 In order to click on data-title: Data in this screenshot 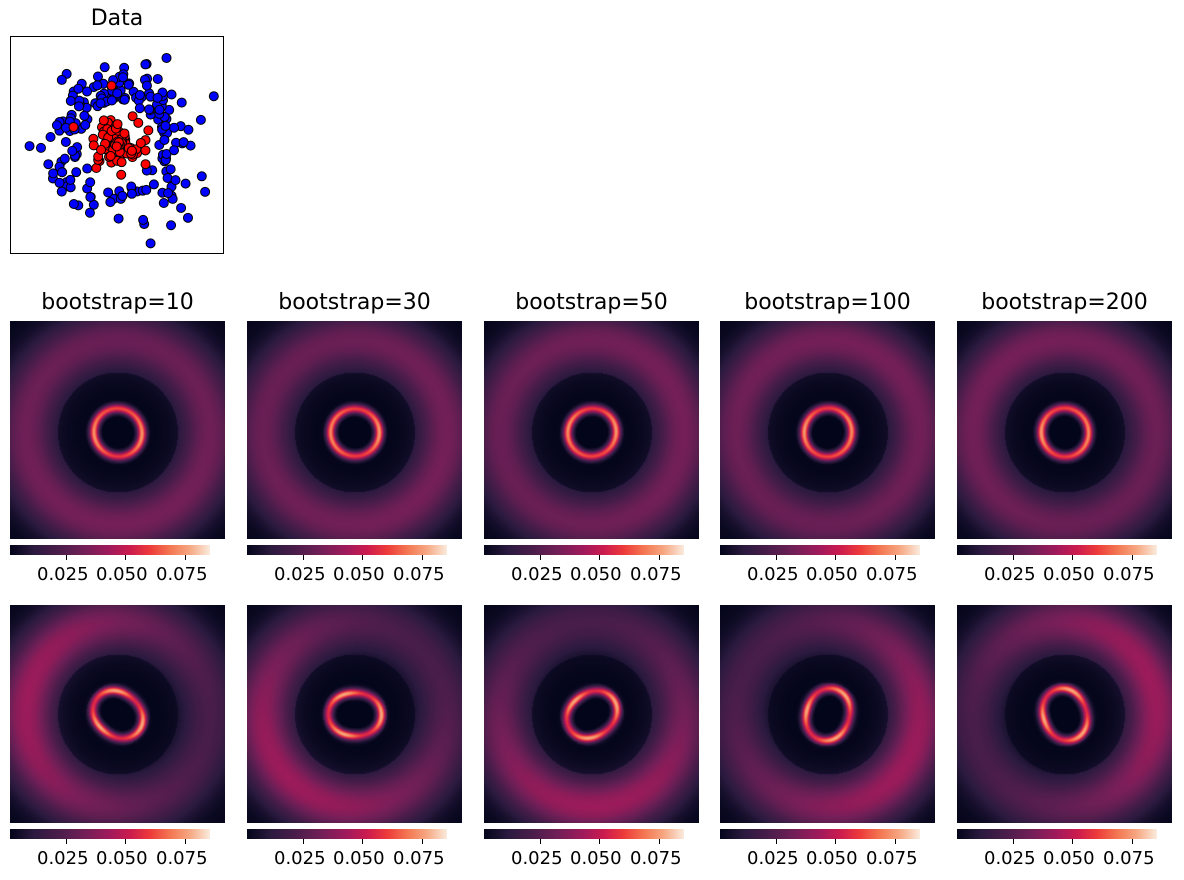, I will do `click(117, 18)`.